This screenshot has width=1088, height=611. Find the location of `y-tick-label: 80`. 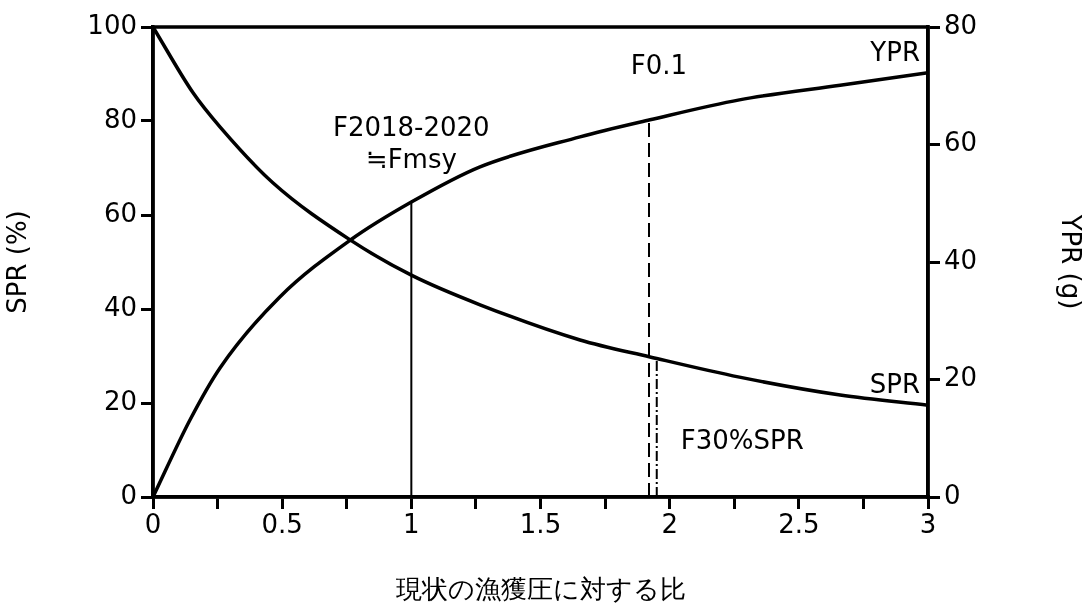

y-tick-label: 80 is located at coordinates (120, 118).